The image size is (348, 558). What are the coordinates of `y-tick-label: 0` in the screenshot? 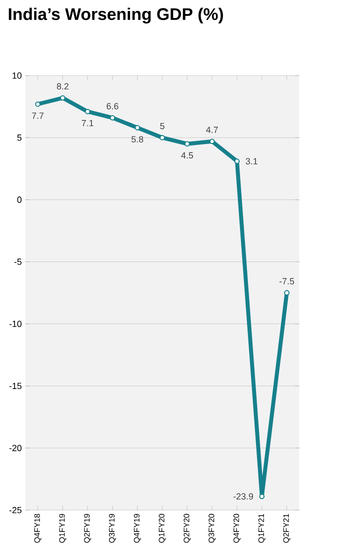 It's located at (19, 199).